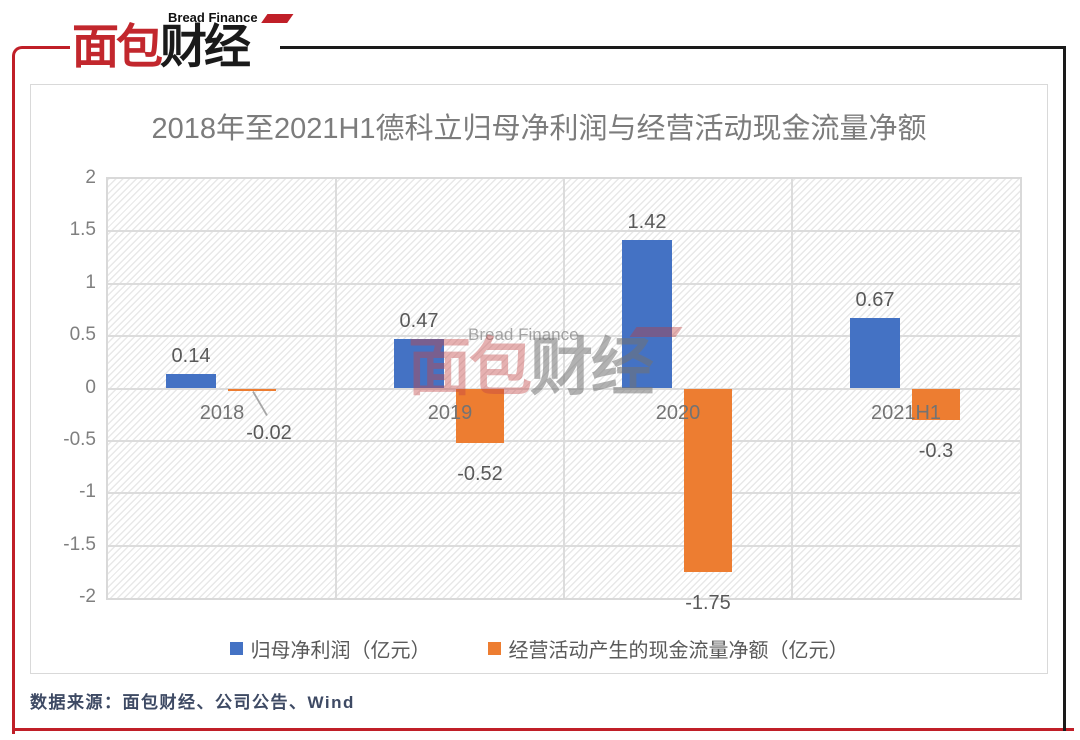  I want to click on bar-net-profit-2020, so click(647, 314).